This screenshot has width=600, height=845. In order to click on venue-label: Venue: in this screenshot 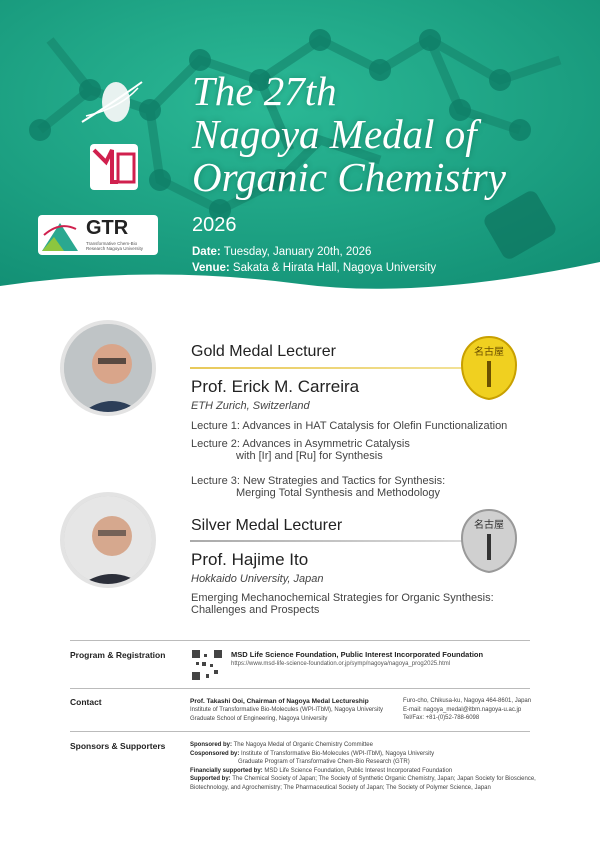, I will do `click(211, 268)`.